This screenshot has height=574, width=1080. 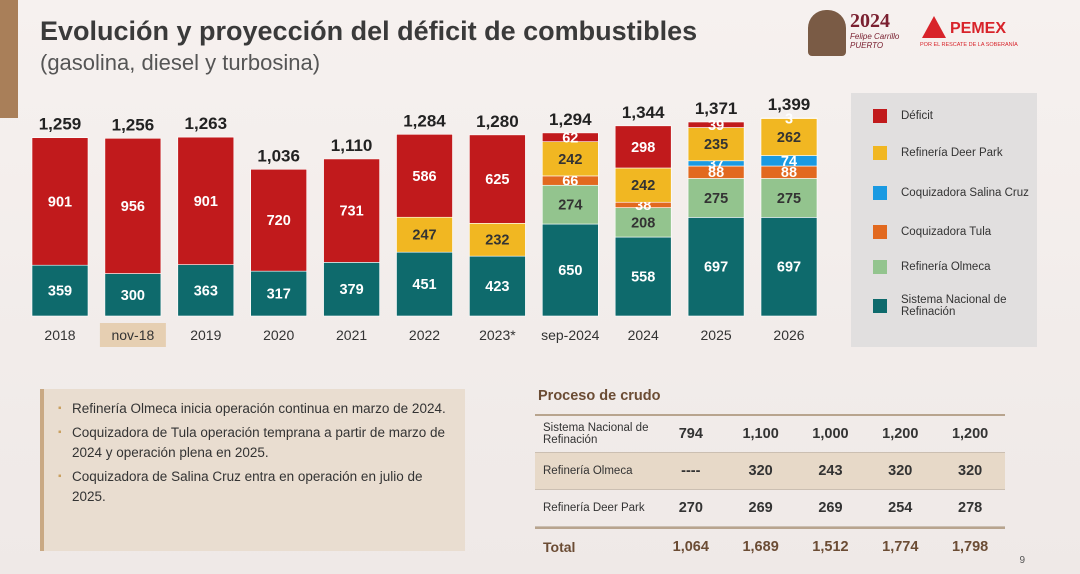 I want to click on segment-label: 359, so click(x=60, y=292).